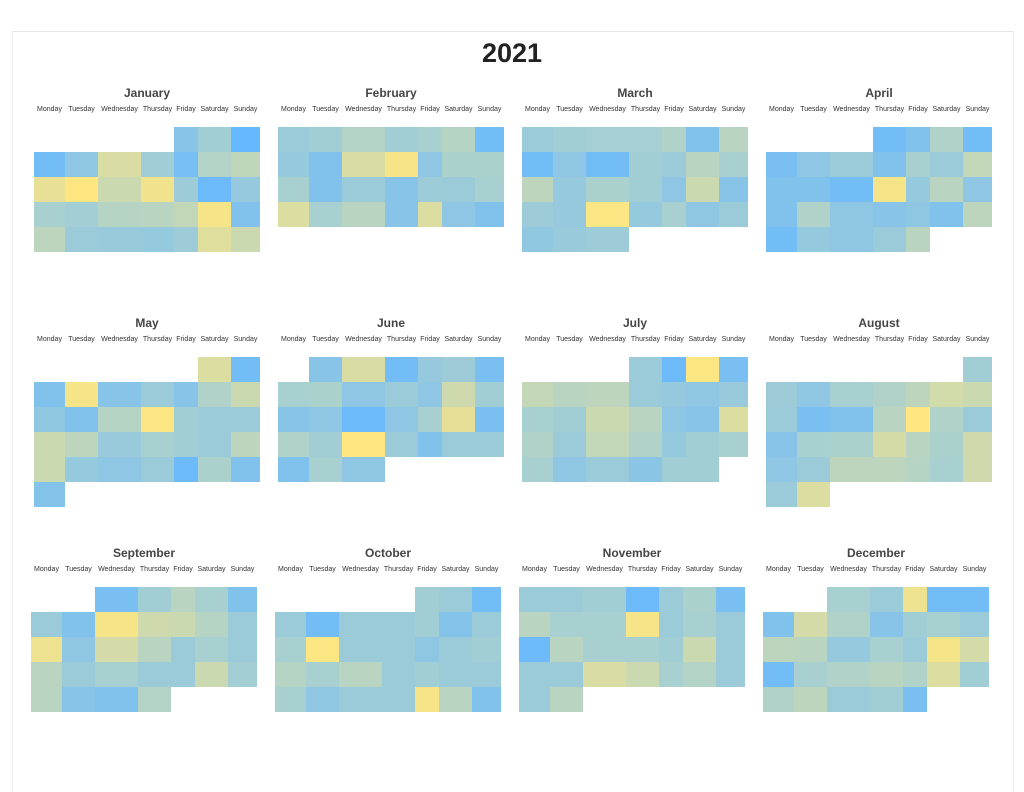  Describe the element at coordinates (430, 339) in the screenshot. I see `weekday-label: Friday` at that location.